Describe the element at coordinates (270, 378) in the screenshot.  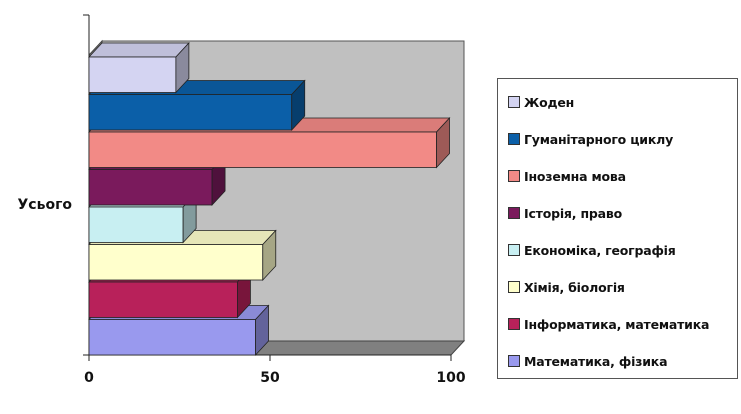
I see `x-tick-label-2: 50` at that location.